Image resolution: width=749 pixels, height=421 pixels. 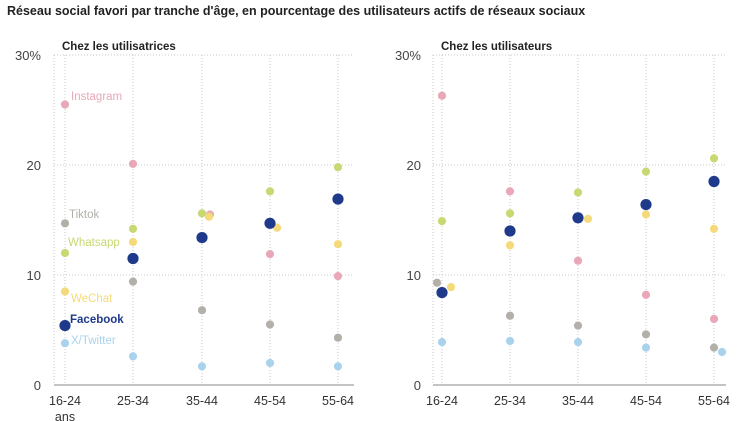 I want to click on series-label-whatsapp: Whatsapp, so click(x=94, y=243).